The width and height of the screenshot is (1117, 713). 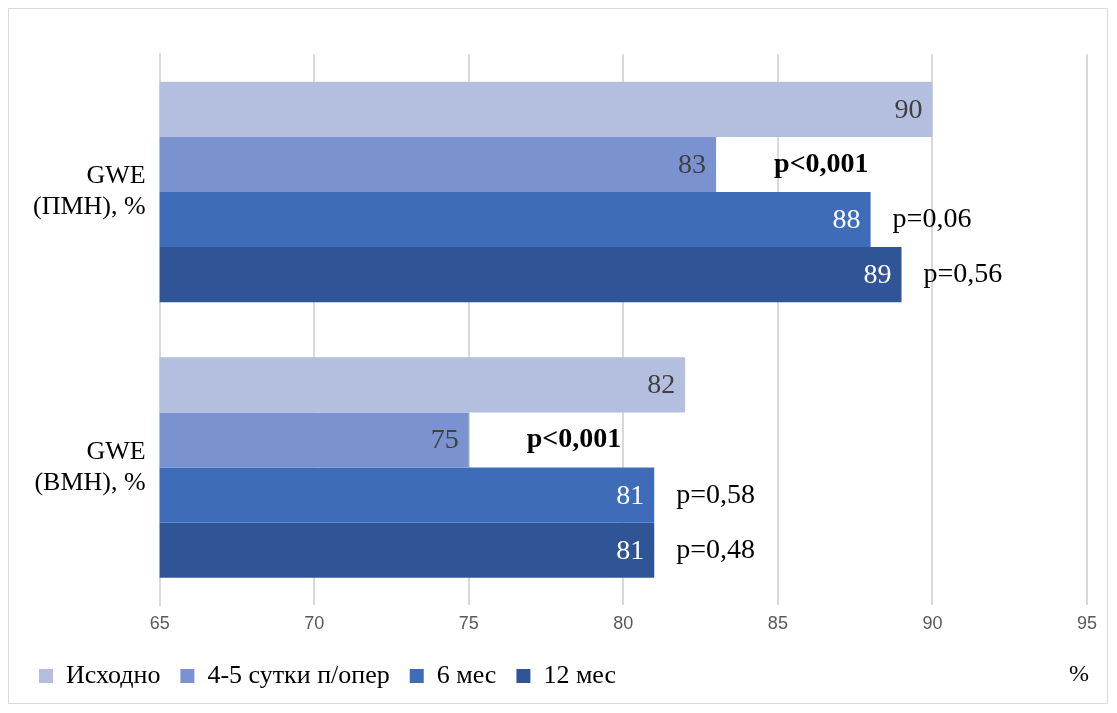 I want to click on data-label: 88, so click(x=846, y=218).